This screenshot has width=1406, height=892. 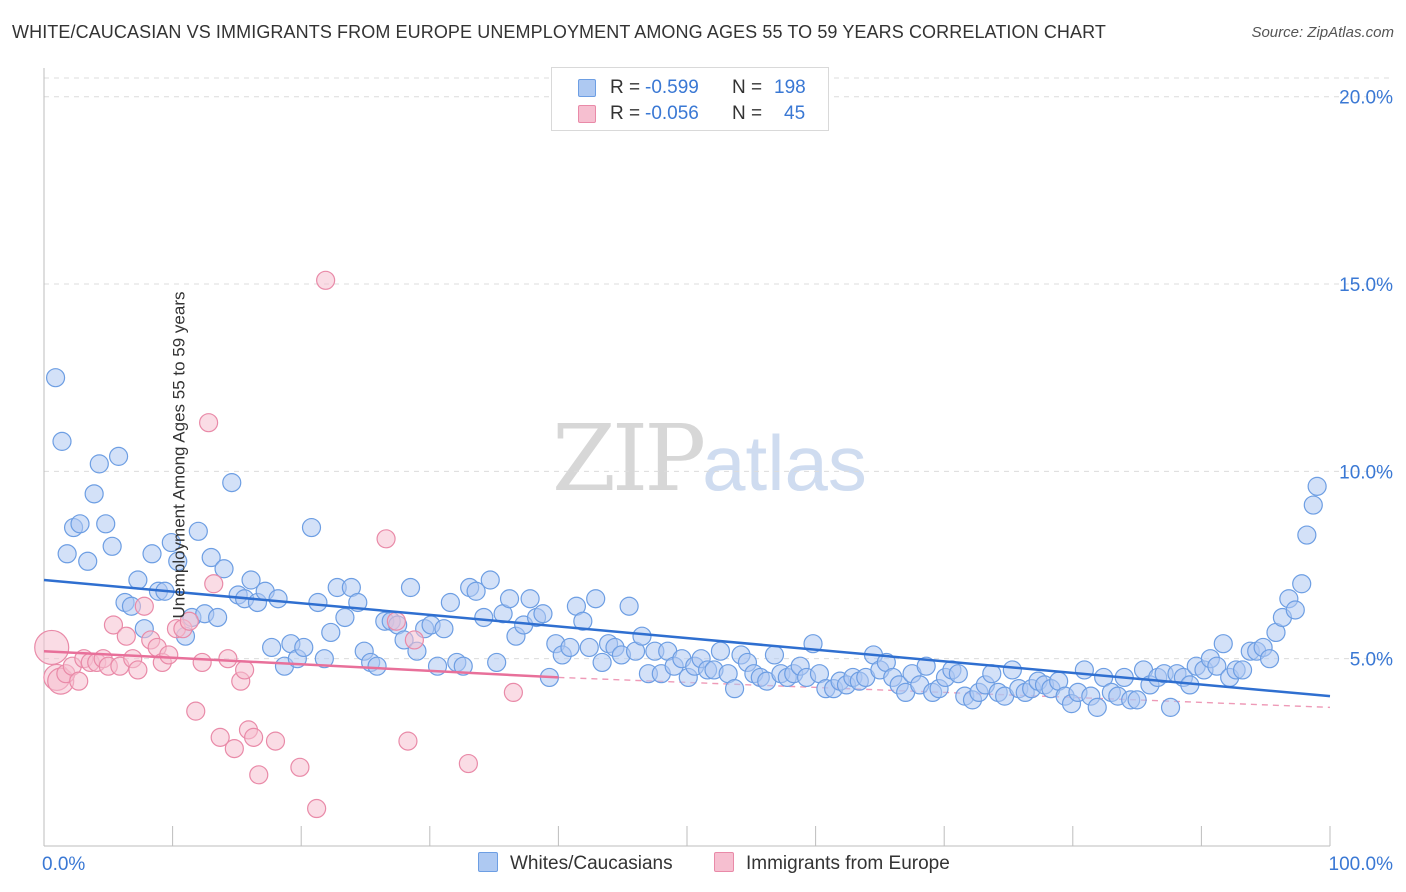 I want to click on legend-row-immigrants: R = -0.056 N = 45, so click(x=690, y=115).